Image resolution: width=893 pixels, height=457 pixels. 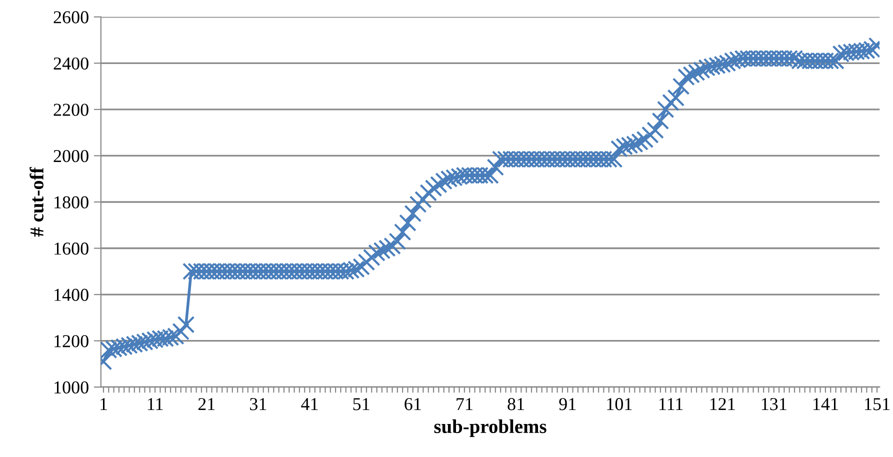 I want to click on x-tick-label: 111, so click(x=671, y=404).